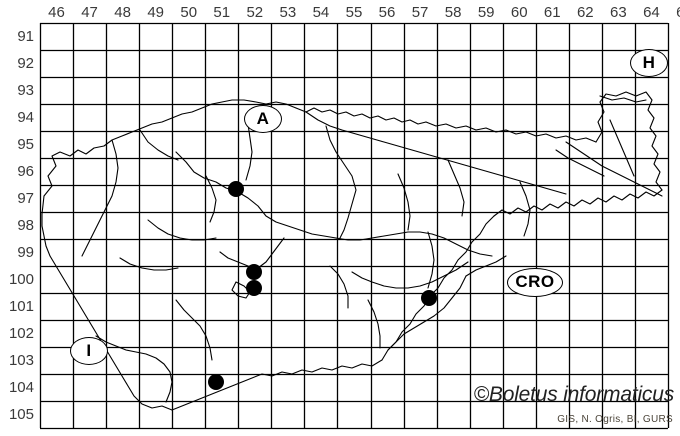 The height and width of the screenshot is (436, 680). I want to click on x-axis-tick-label: 64, so click(651, 12).